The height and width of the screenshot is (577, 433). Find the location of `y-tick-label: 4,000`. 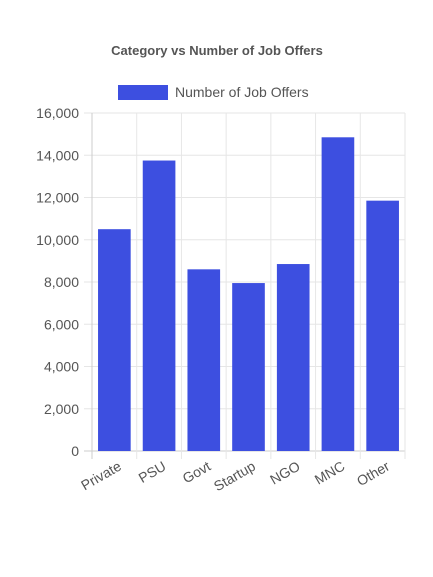

y-tick-label: 4,000 is located at coordinates (61, 367).